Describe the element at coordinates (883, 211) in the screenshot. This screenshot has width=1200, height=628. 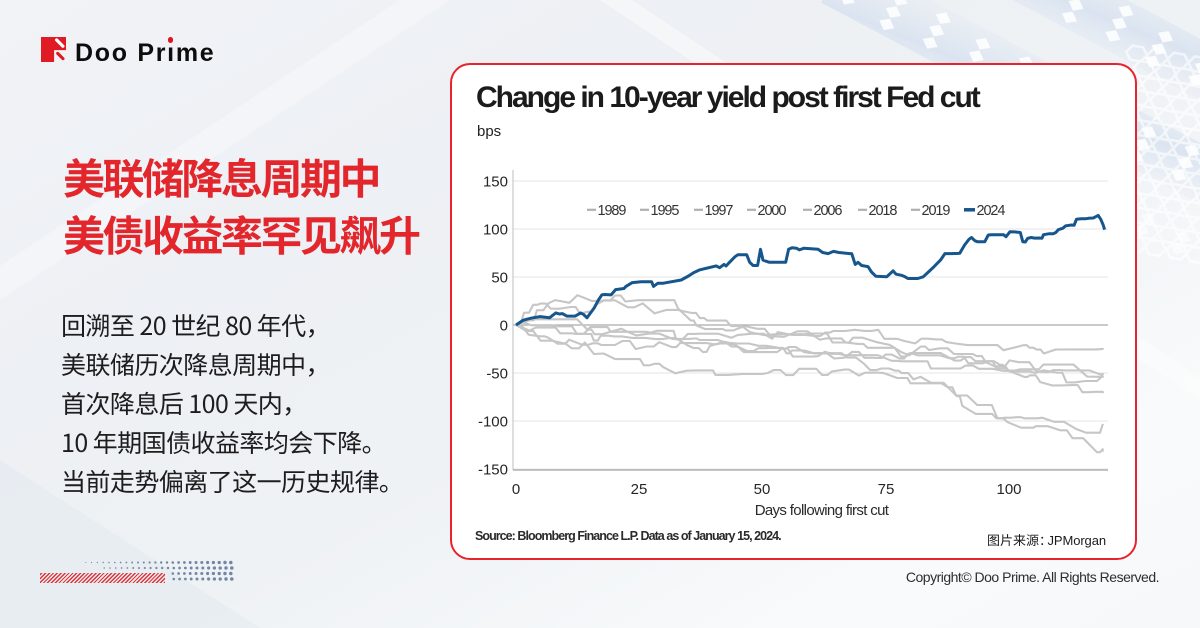
I see `svg-text: 2018` at that location.